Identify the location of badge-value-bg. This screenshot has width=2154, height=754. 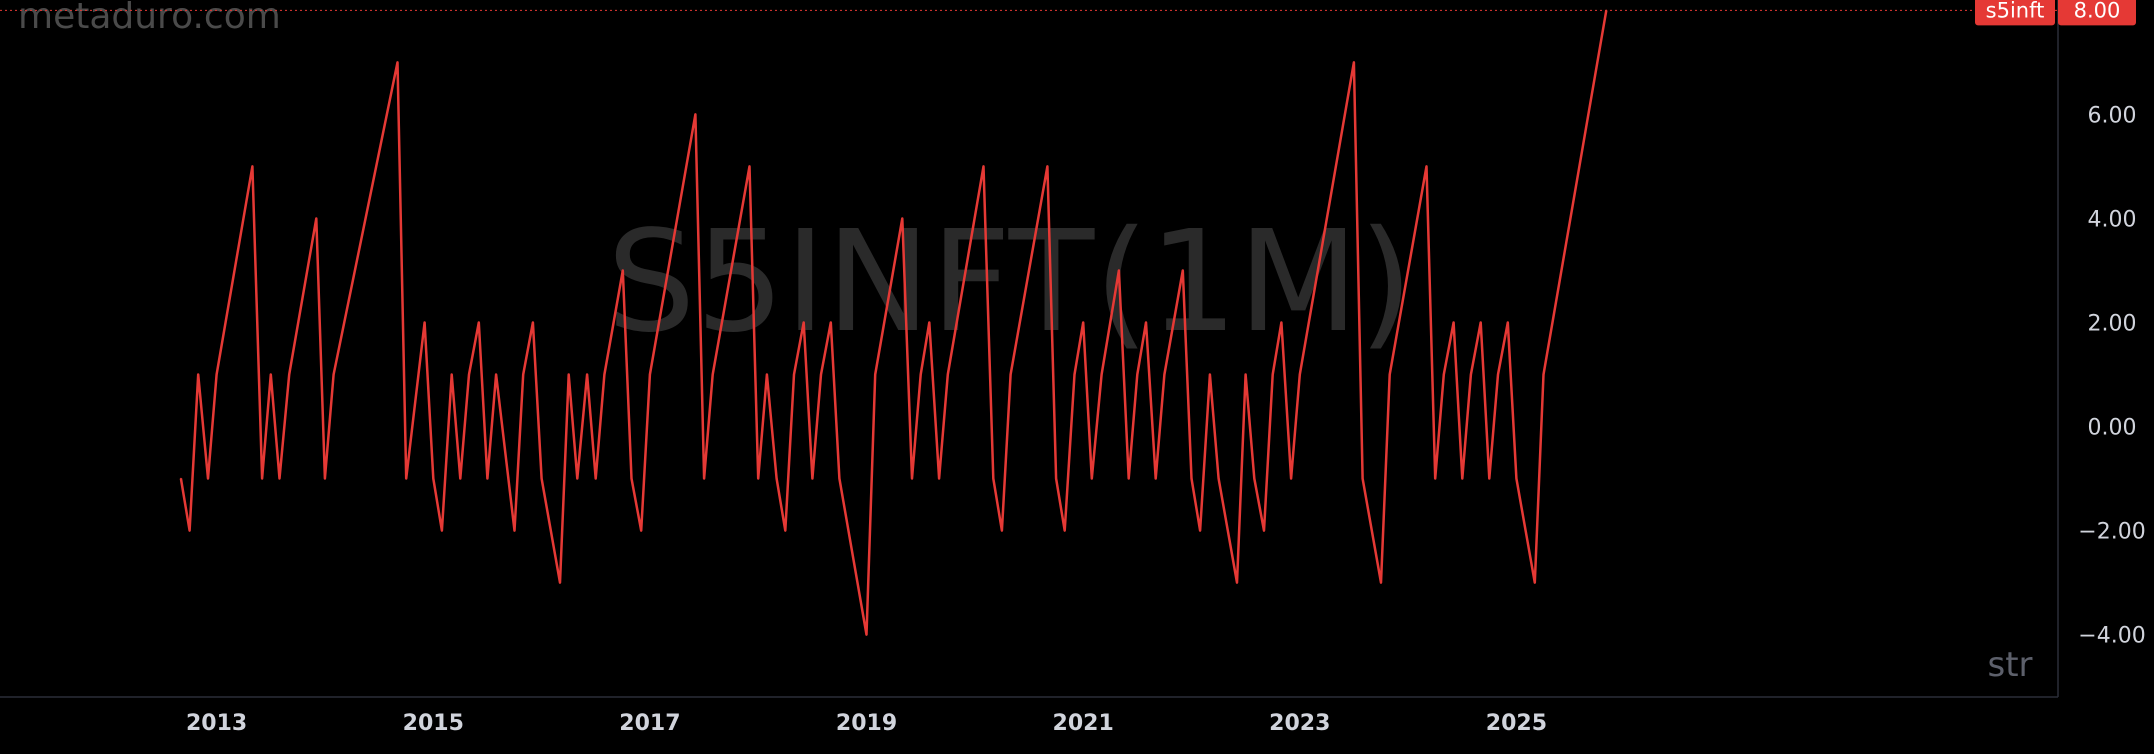
(2097, 13).